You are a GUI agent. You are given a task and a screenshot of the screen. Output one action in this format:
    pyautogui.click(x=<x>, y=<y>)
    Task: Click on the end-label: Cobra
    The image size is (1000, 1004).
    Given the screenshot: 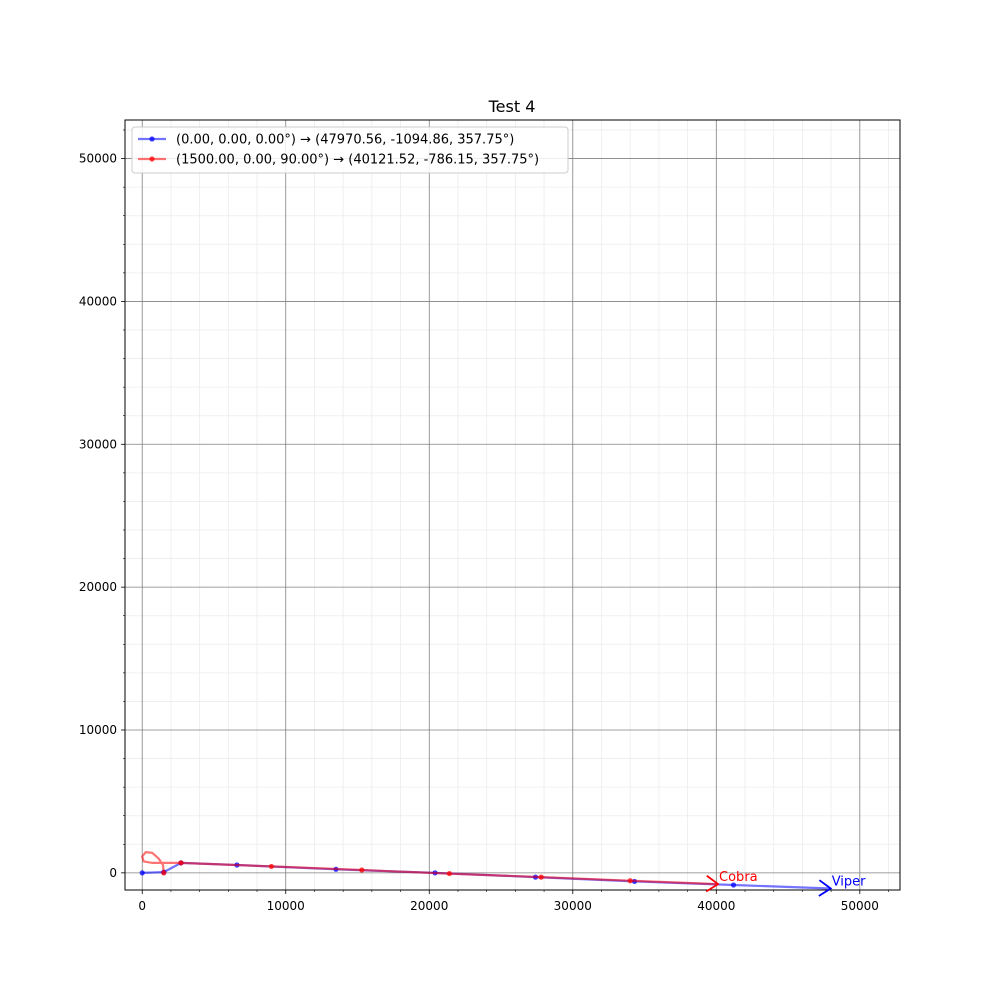 What is the action you would take?
    pyautogui.click(x=738, y=877)
    